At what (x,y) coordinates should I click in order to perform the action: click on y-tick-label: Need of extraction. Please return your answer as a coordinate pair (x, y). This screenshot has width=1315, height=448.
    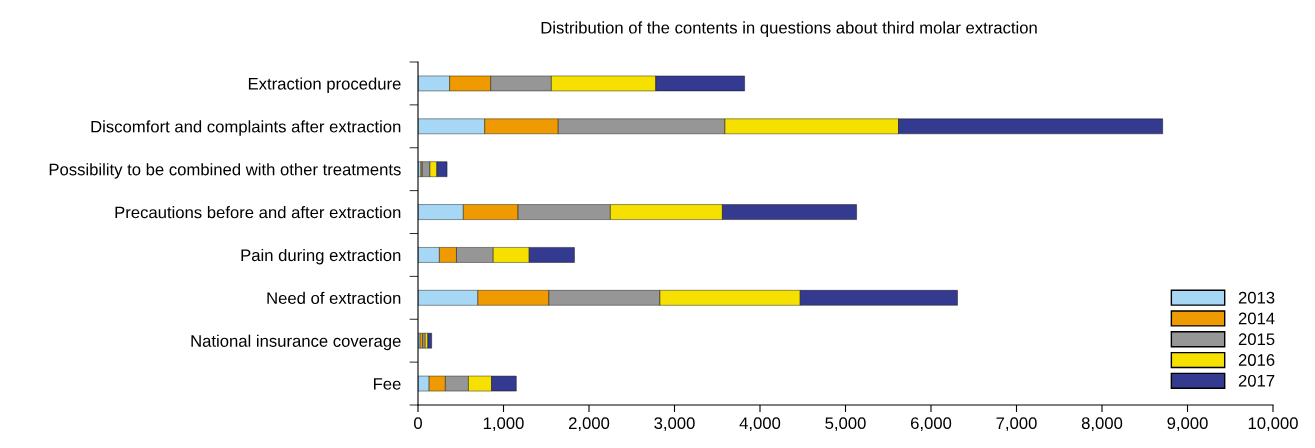
    Looking at the image, I should click on (334, 298).